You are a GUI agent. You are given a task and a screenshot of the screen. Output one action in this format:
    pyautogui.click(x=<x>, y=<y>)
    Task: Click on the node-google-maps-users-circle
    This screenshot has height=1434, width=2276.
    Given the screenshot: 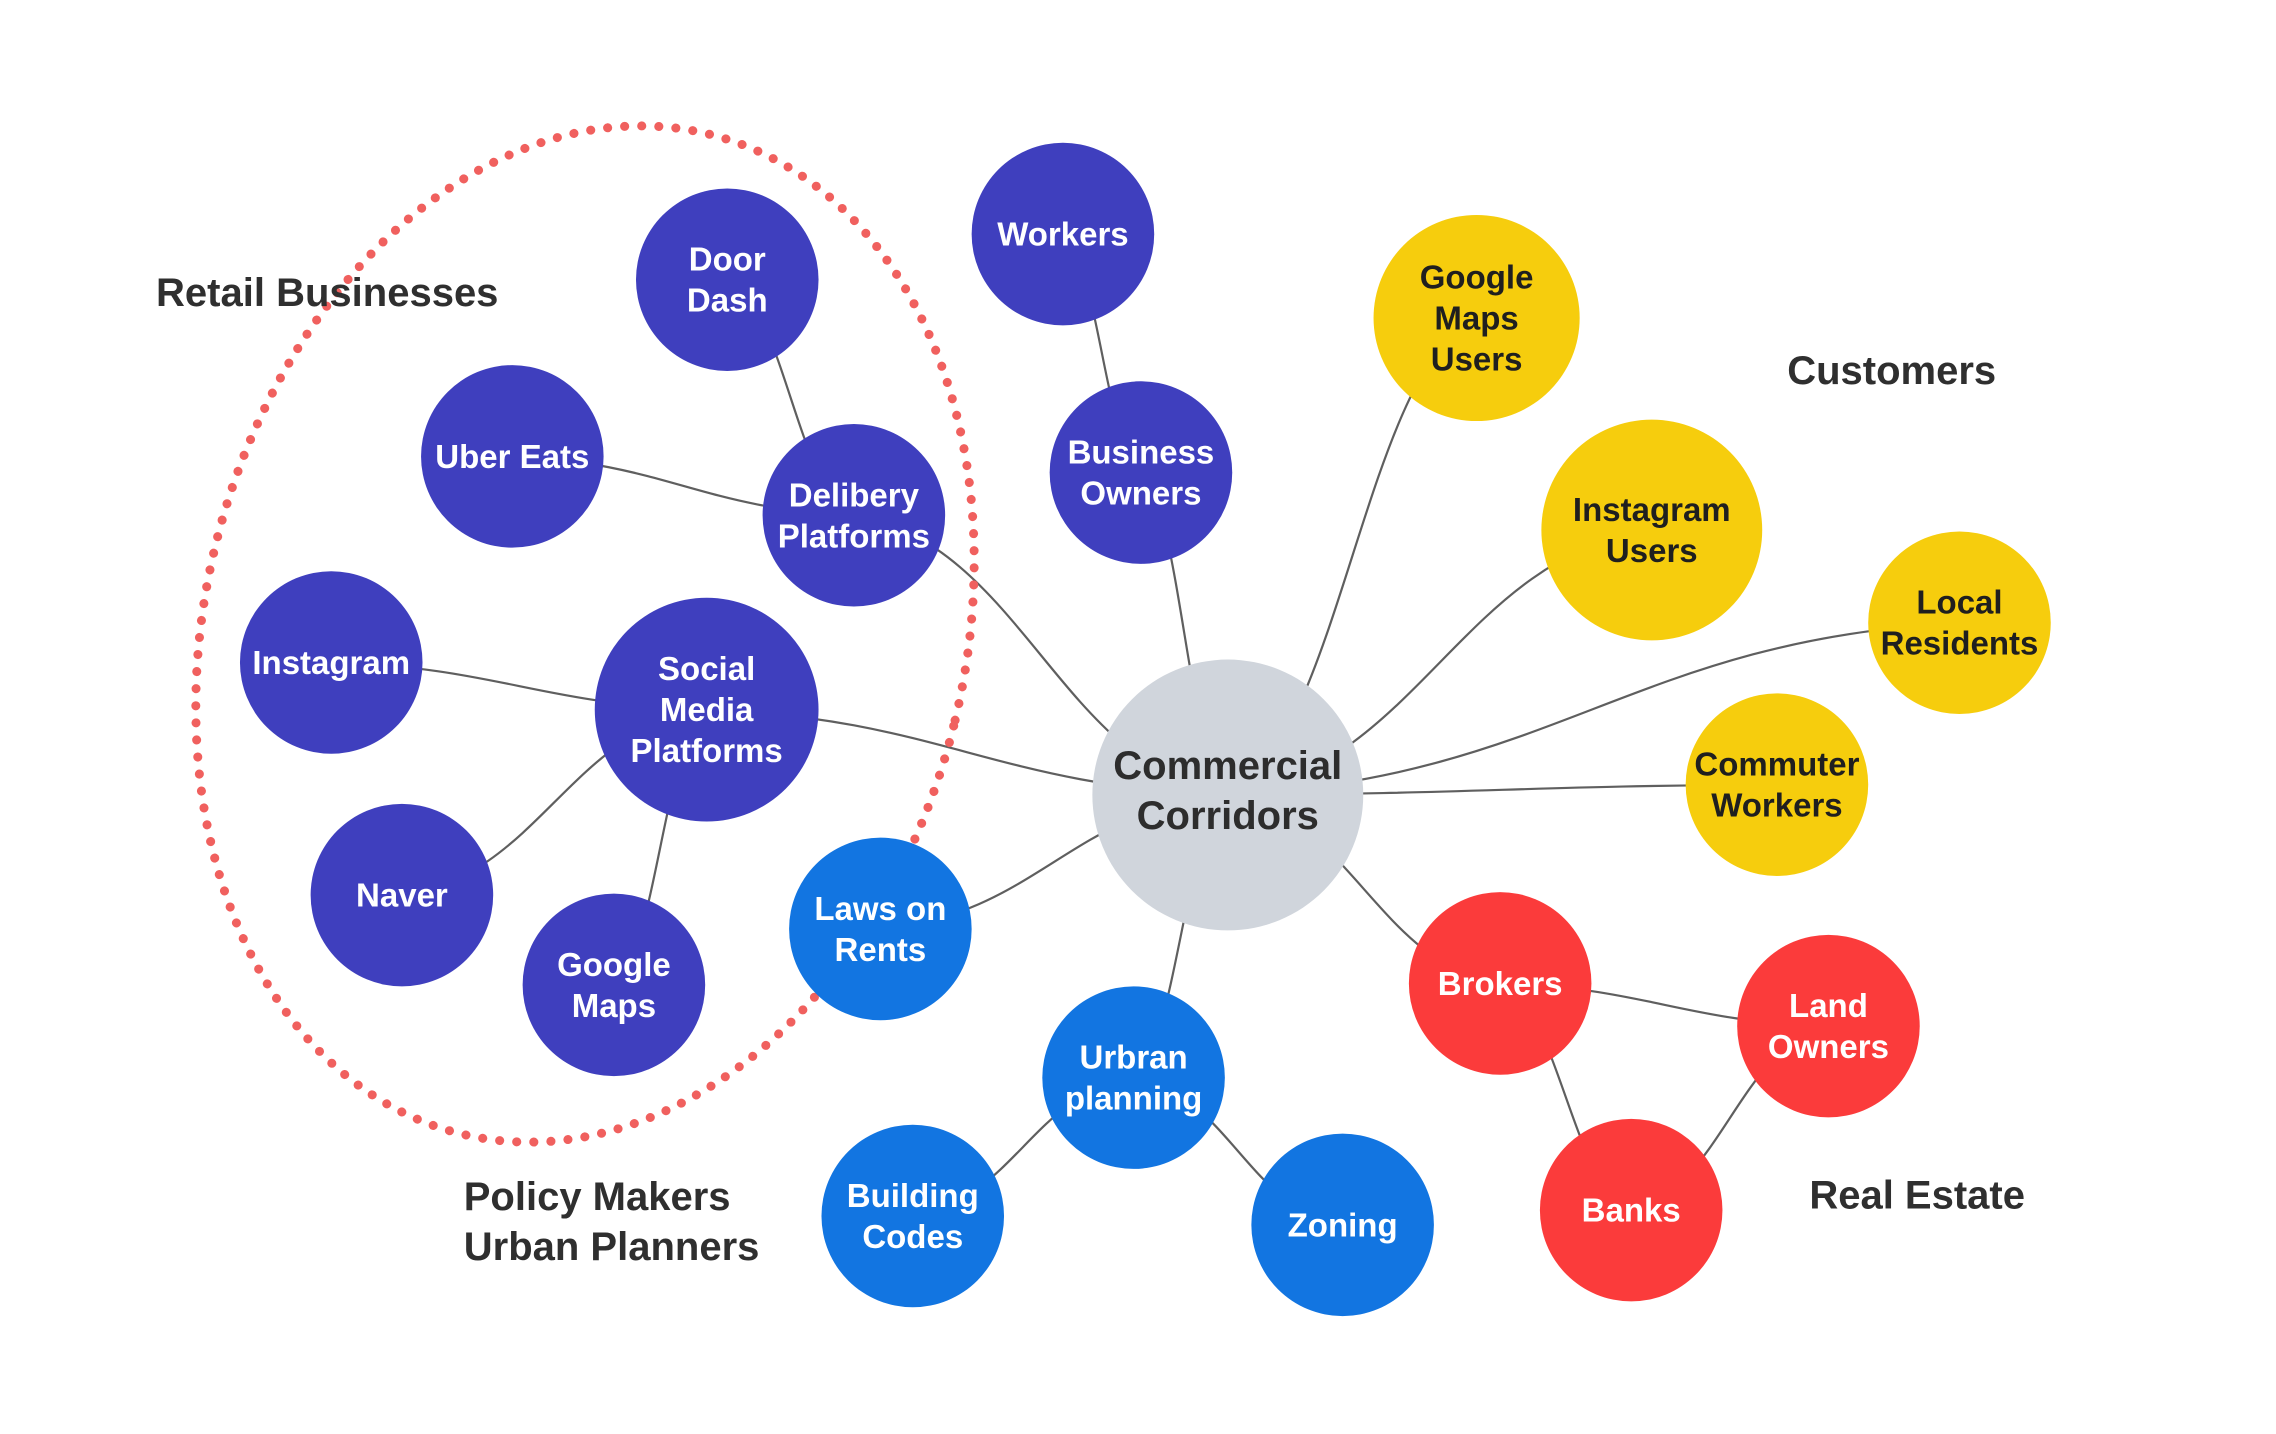 What is the action you would take?
    pyautogui.click(x=1476, y=318)
    